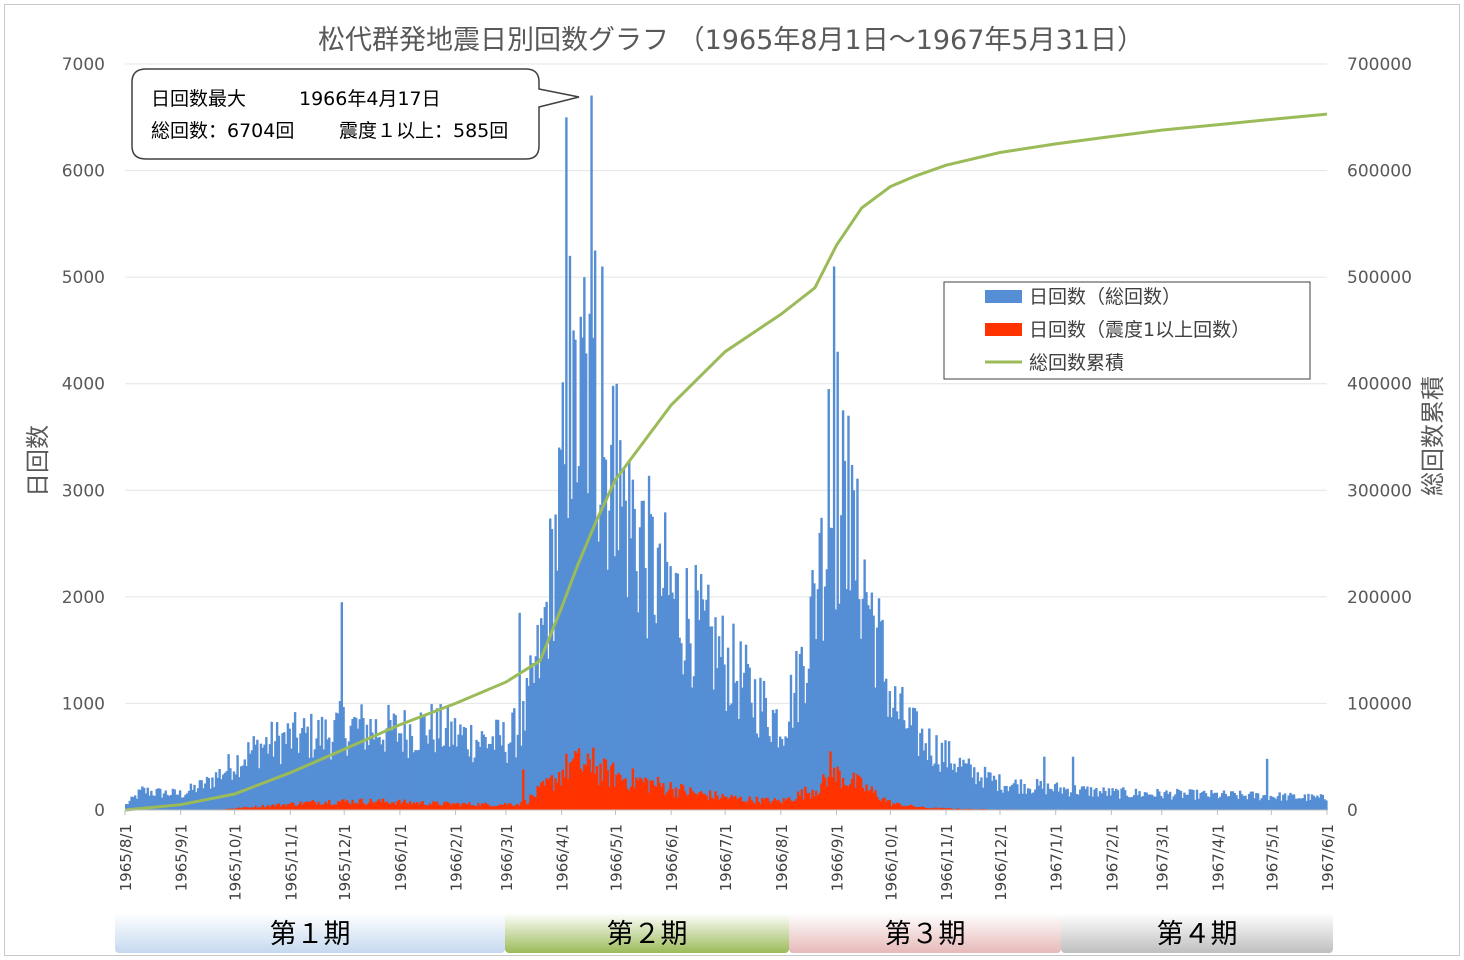 This screenshot has width=1464, height=960. I want to click on period-label-3: 第３期, so click(925, 934).